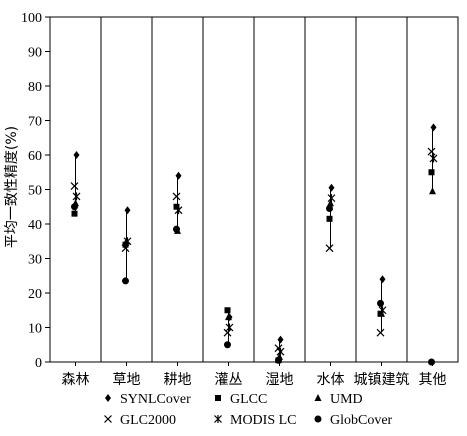 Image resolution: width=467 pixels, height=436 pixels. I want to click on y-tick-label: 20, so click(35, 294).